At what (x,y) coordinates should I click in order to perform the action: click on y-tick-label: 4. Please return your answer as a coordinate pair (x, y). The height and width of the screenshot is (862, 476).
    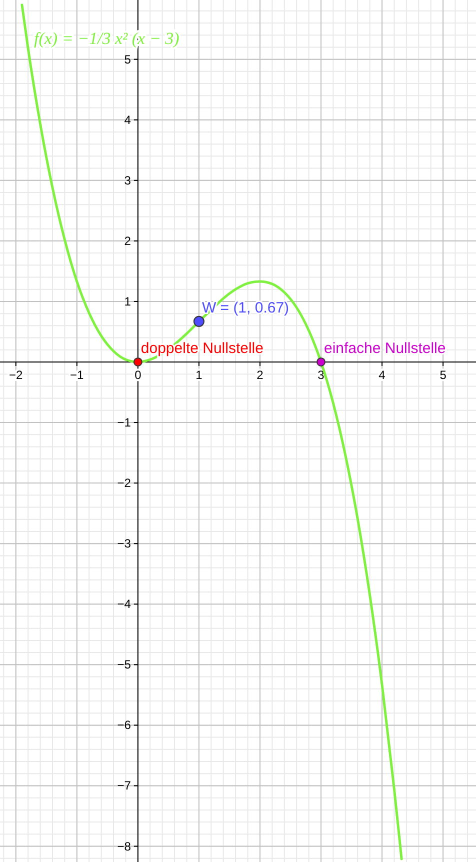
    Looking at the image, I should click on (128, 119).